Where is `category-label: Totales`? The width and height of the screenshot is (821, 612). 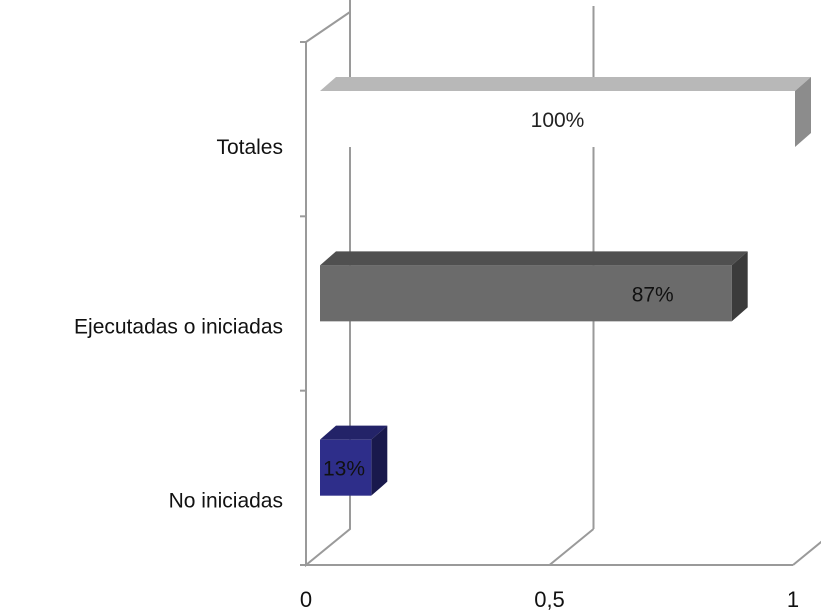
category-label: Totales is located at coordinates (249, 147).